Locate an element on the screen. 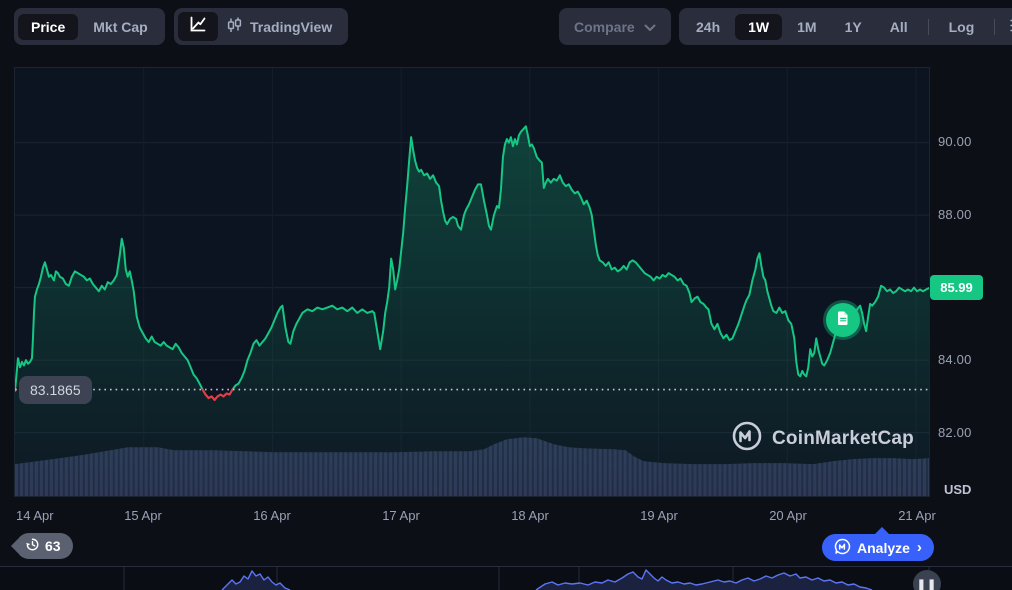 Image resolution: width=1012 pixels, height=590 pixels. clock-history-icon is located at coordinates (32, 546).